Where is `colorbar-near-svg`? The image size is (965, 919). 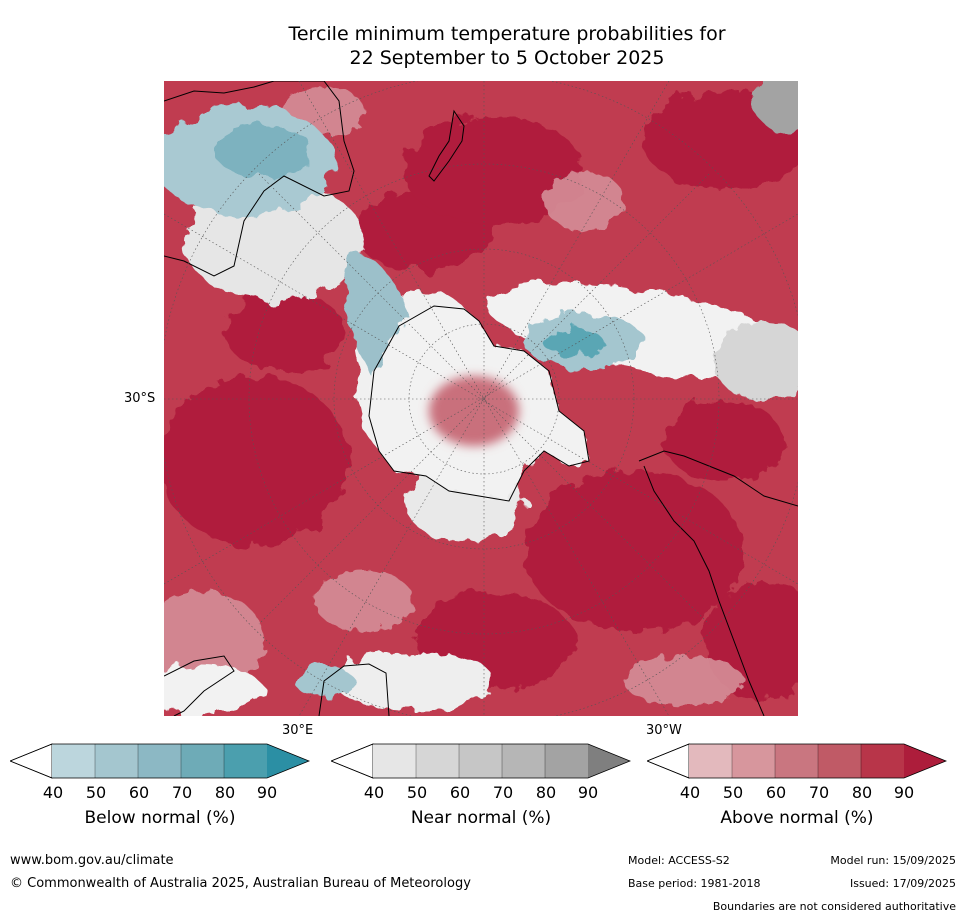
colorbar-near-svg is located at coordinates (481, 761).